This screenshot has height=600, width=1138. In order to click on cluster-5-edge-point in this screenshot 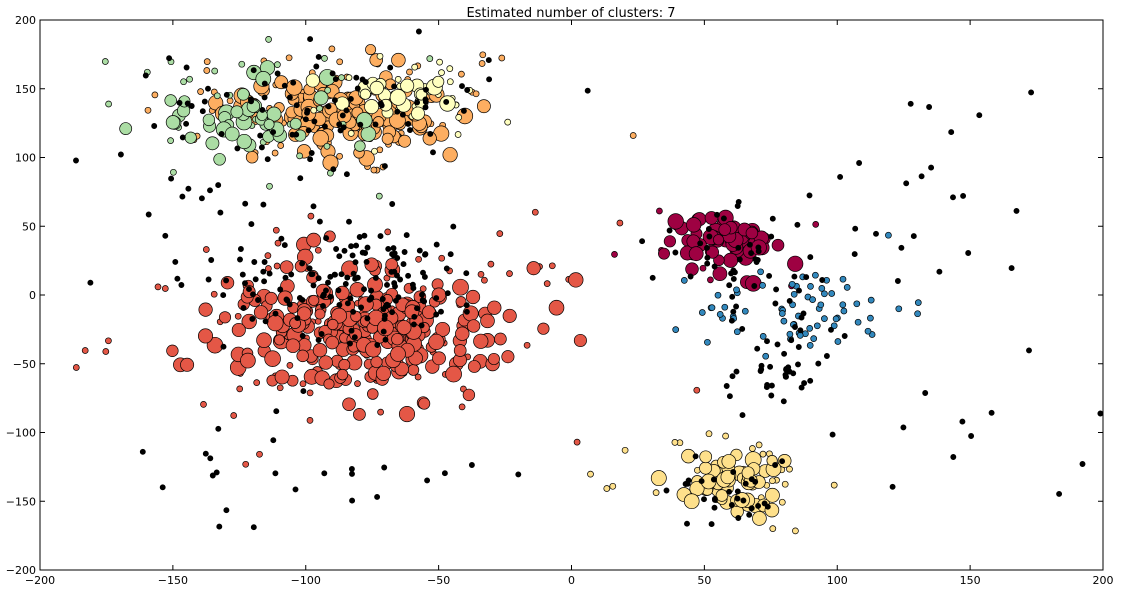, I will do `click(816, 224)`.